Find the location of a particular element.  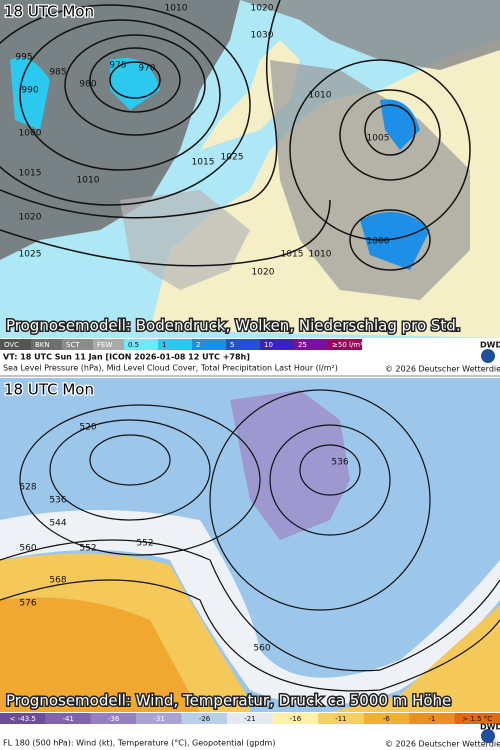

isobar-label: 995 is located at coordinates (23, 58).